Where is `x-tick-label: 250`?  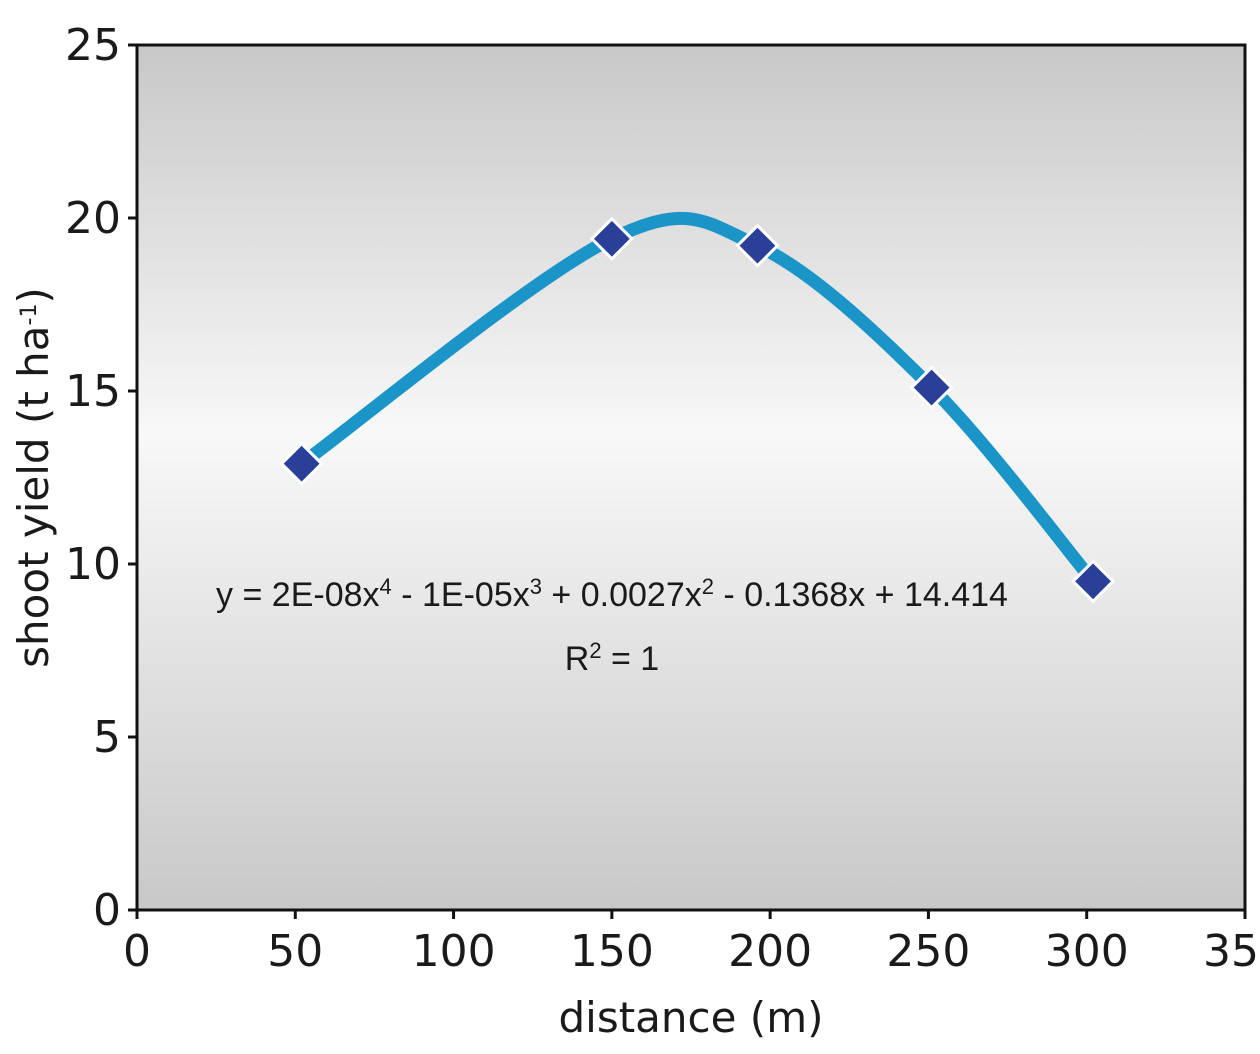 x-tick-label: 250 is located at coordinates (928, 951).